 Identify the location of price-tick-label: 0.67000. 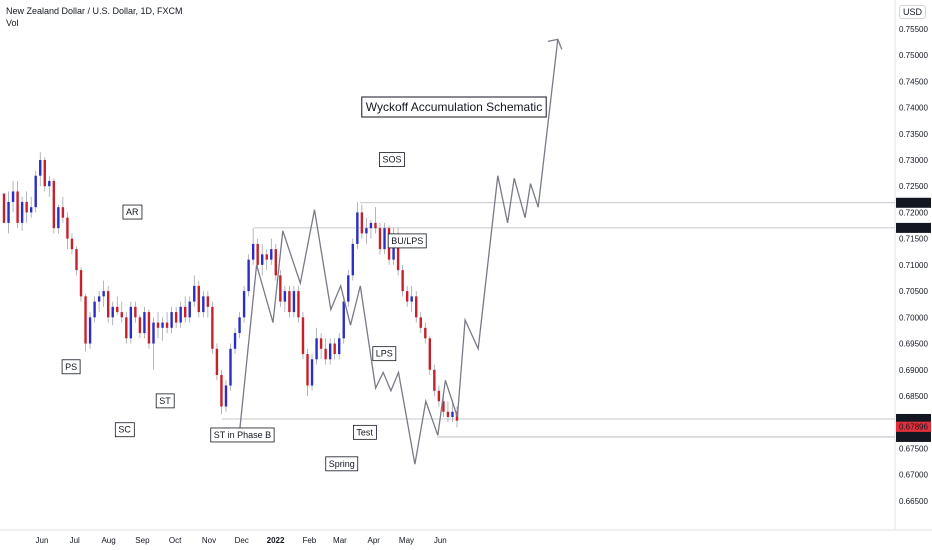
(913, 475).